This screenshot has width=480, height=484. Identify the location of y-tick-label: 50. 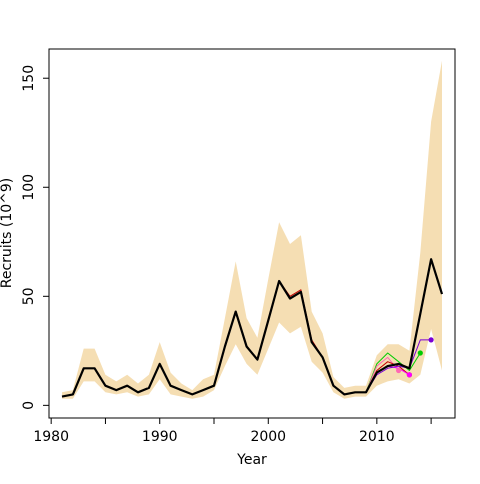
(29, 296).